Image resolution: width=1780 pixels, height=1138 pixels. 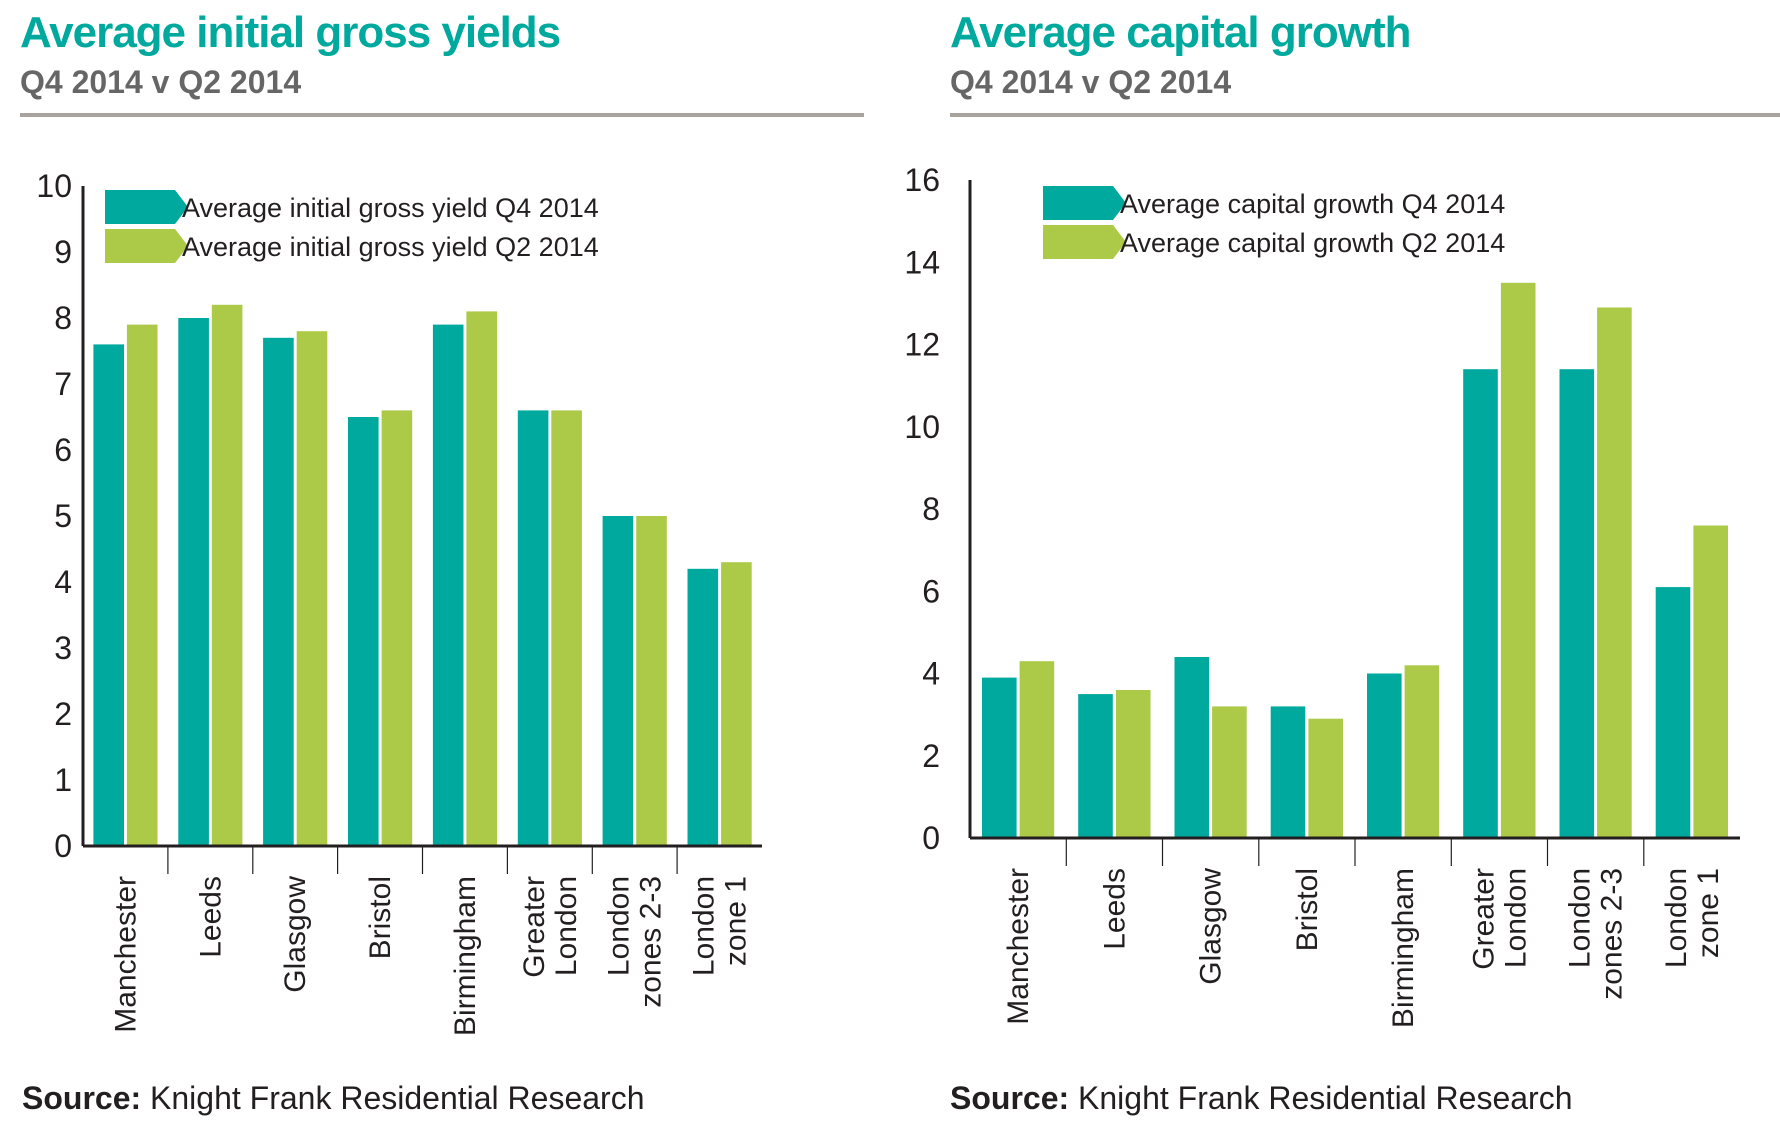 I want to click on chart-title: Average capital growth, so click(x=1180, y=32).